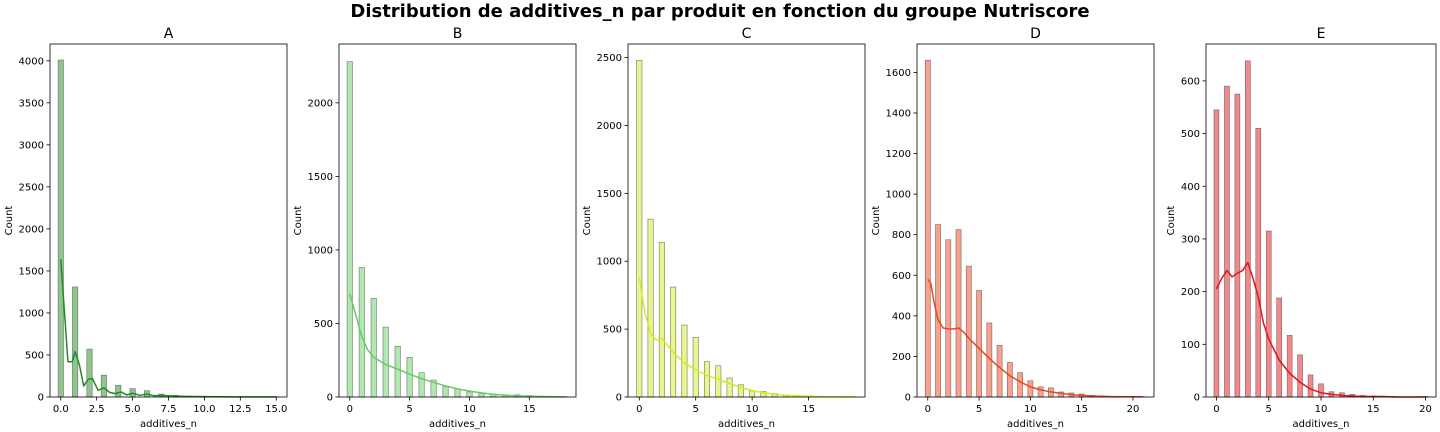  Describe the element at coordinates (169, 34) in the screenshot. I see `subplot-title: A` at that location.